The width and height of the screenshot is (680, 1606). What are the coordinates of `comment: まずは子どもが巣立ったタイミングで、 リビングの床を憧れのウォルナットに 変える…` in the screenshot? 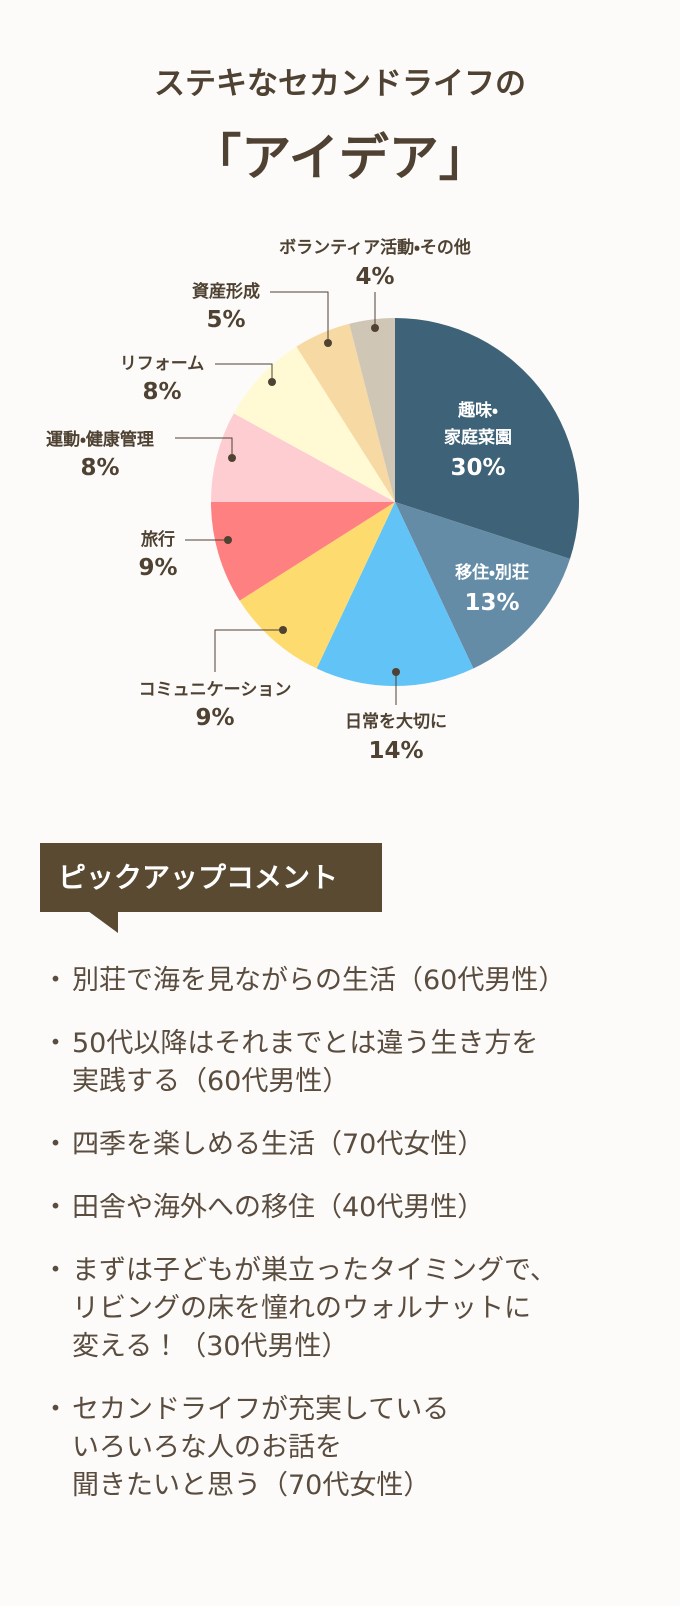 It's located at (355, 1309).